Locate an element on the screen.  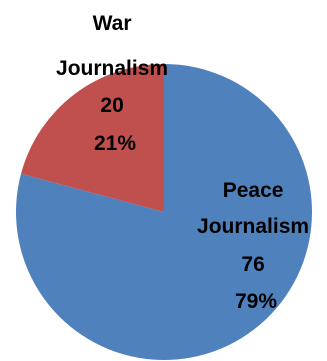
peace-label-line1: Peace is located at coordinates (253, 190).